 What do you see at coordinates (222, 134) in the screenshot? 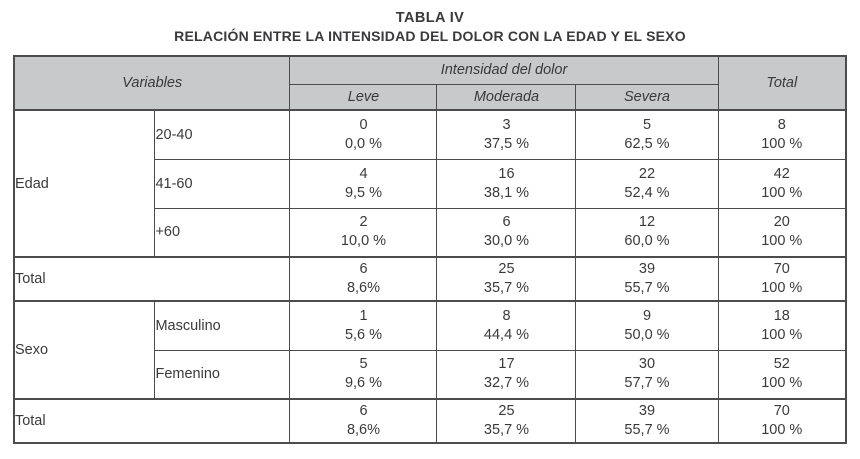
I see `row-label-20-40: 20-40` at bounding box center [222, 134].